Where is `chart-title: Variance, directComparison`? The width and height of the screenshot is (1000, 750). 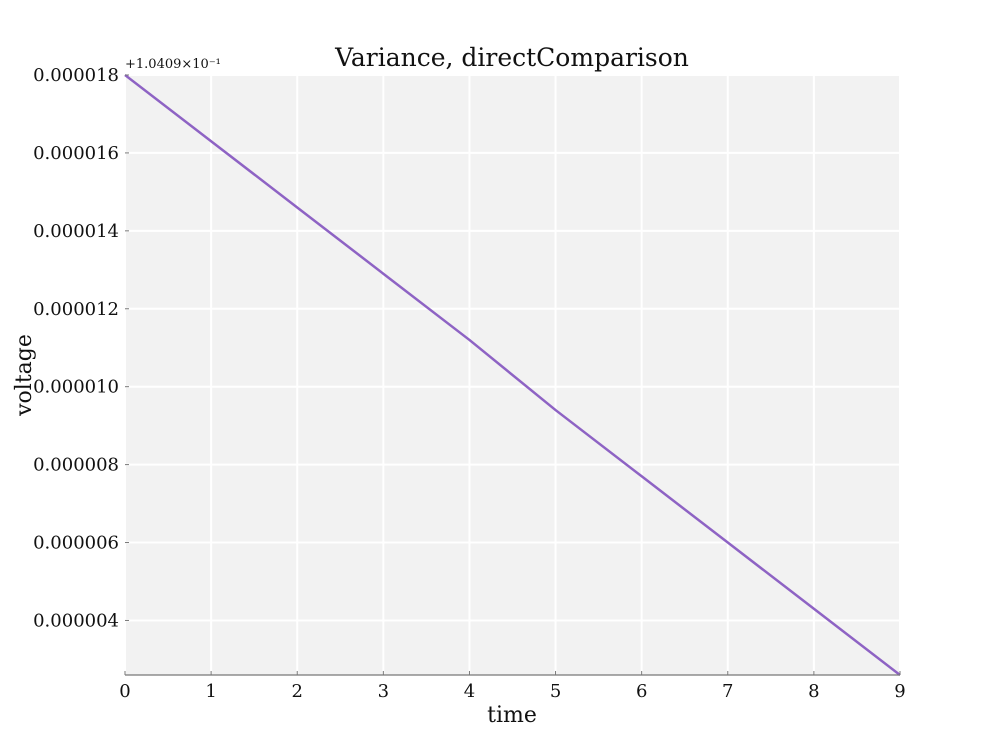
chart-title: Variance, directComparison is located at coordinates (511, 57).